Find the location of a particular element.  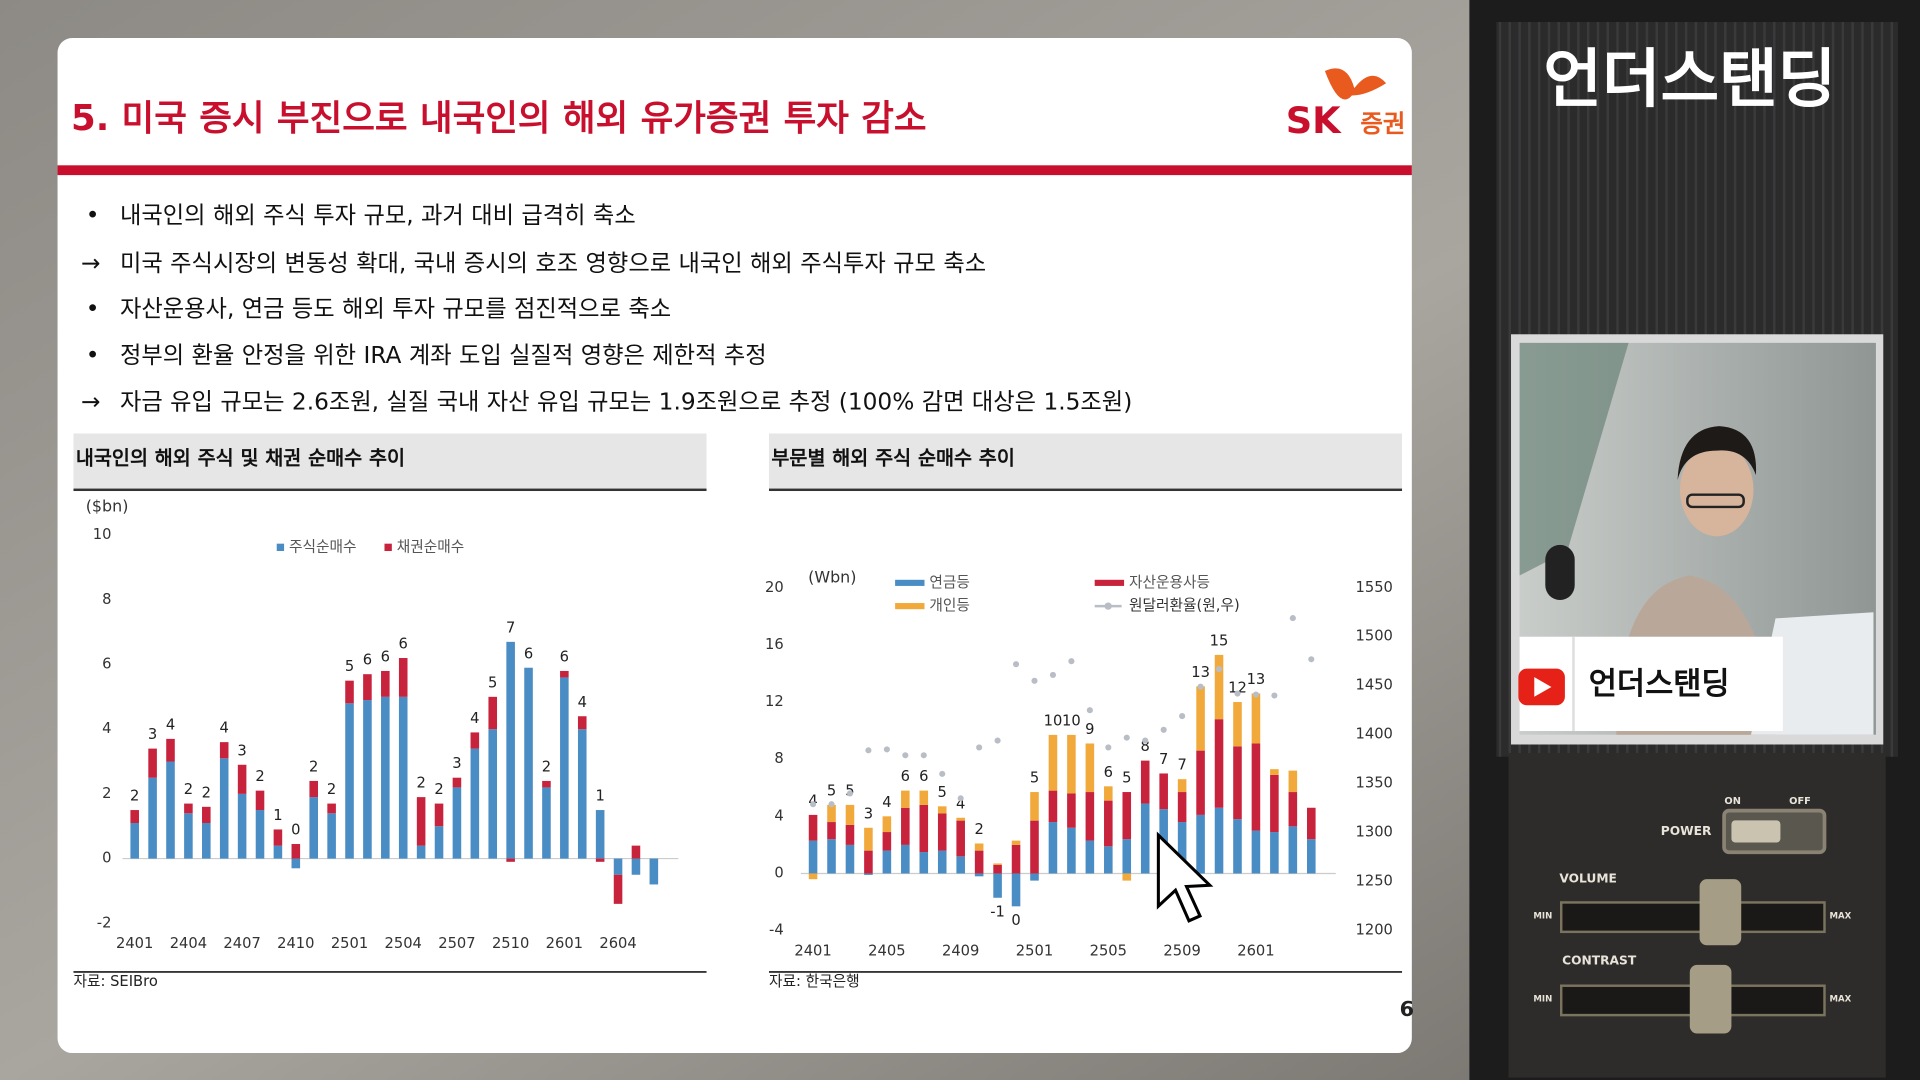

bar-label: 13 is located at coordinates (1256, 679).